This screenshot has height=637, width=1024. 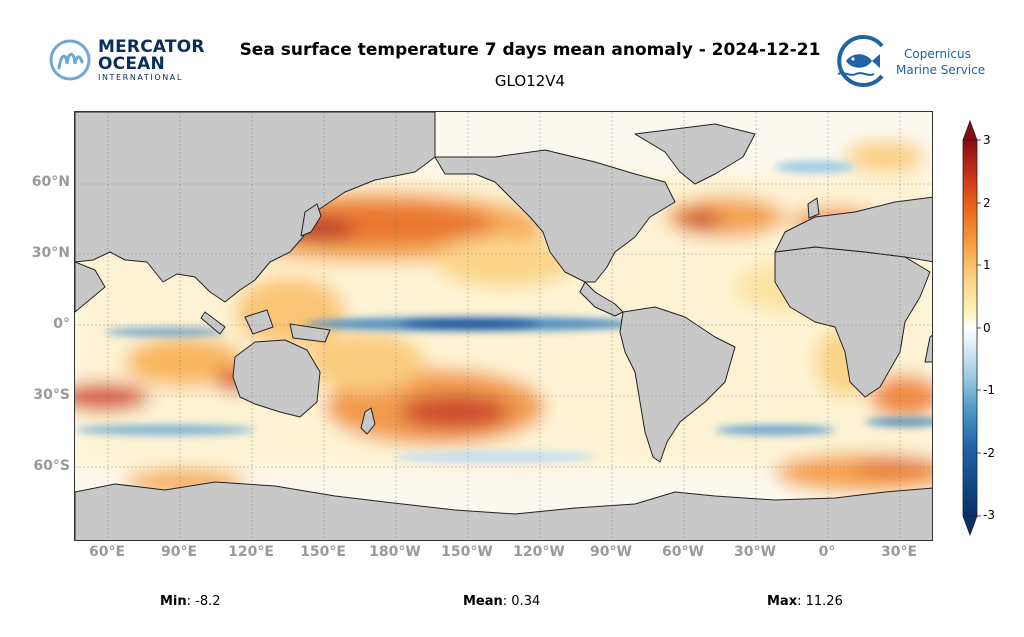 I want to click on stat-min-value: : -8.2, so click(x=203, y=601).